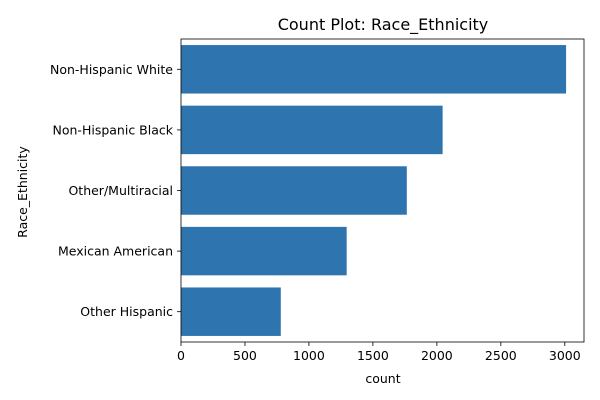 The width and height of the screenshot is (600, 400). What do you see at coordinates (437, 355) in the screenshot?
I see `x-tick-label-4: 2000` at bounding box center [437, 355].